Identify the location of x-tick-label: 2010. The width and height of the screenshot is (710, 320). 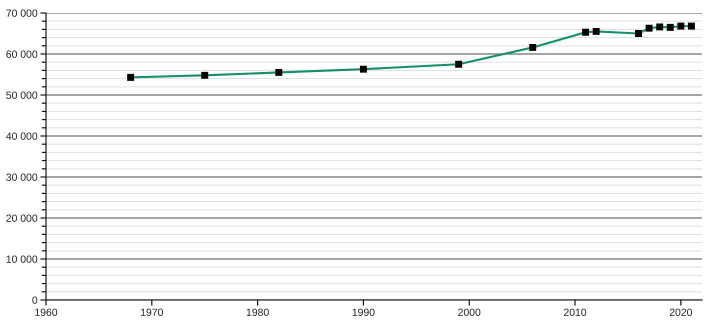
(575, 312).